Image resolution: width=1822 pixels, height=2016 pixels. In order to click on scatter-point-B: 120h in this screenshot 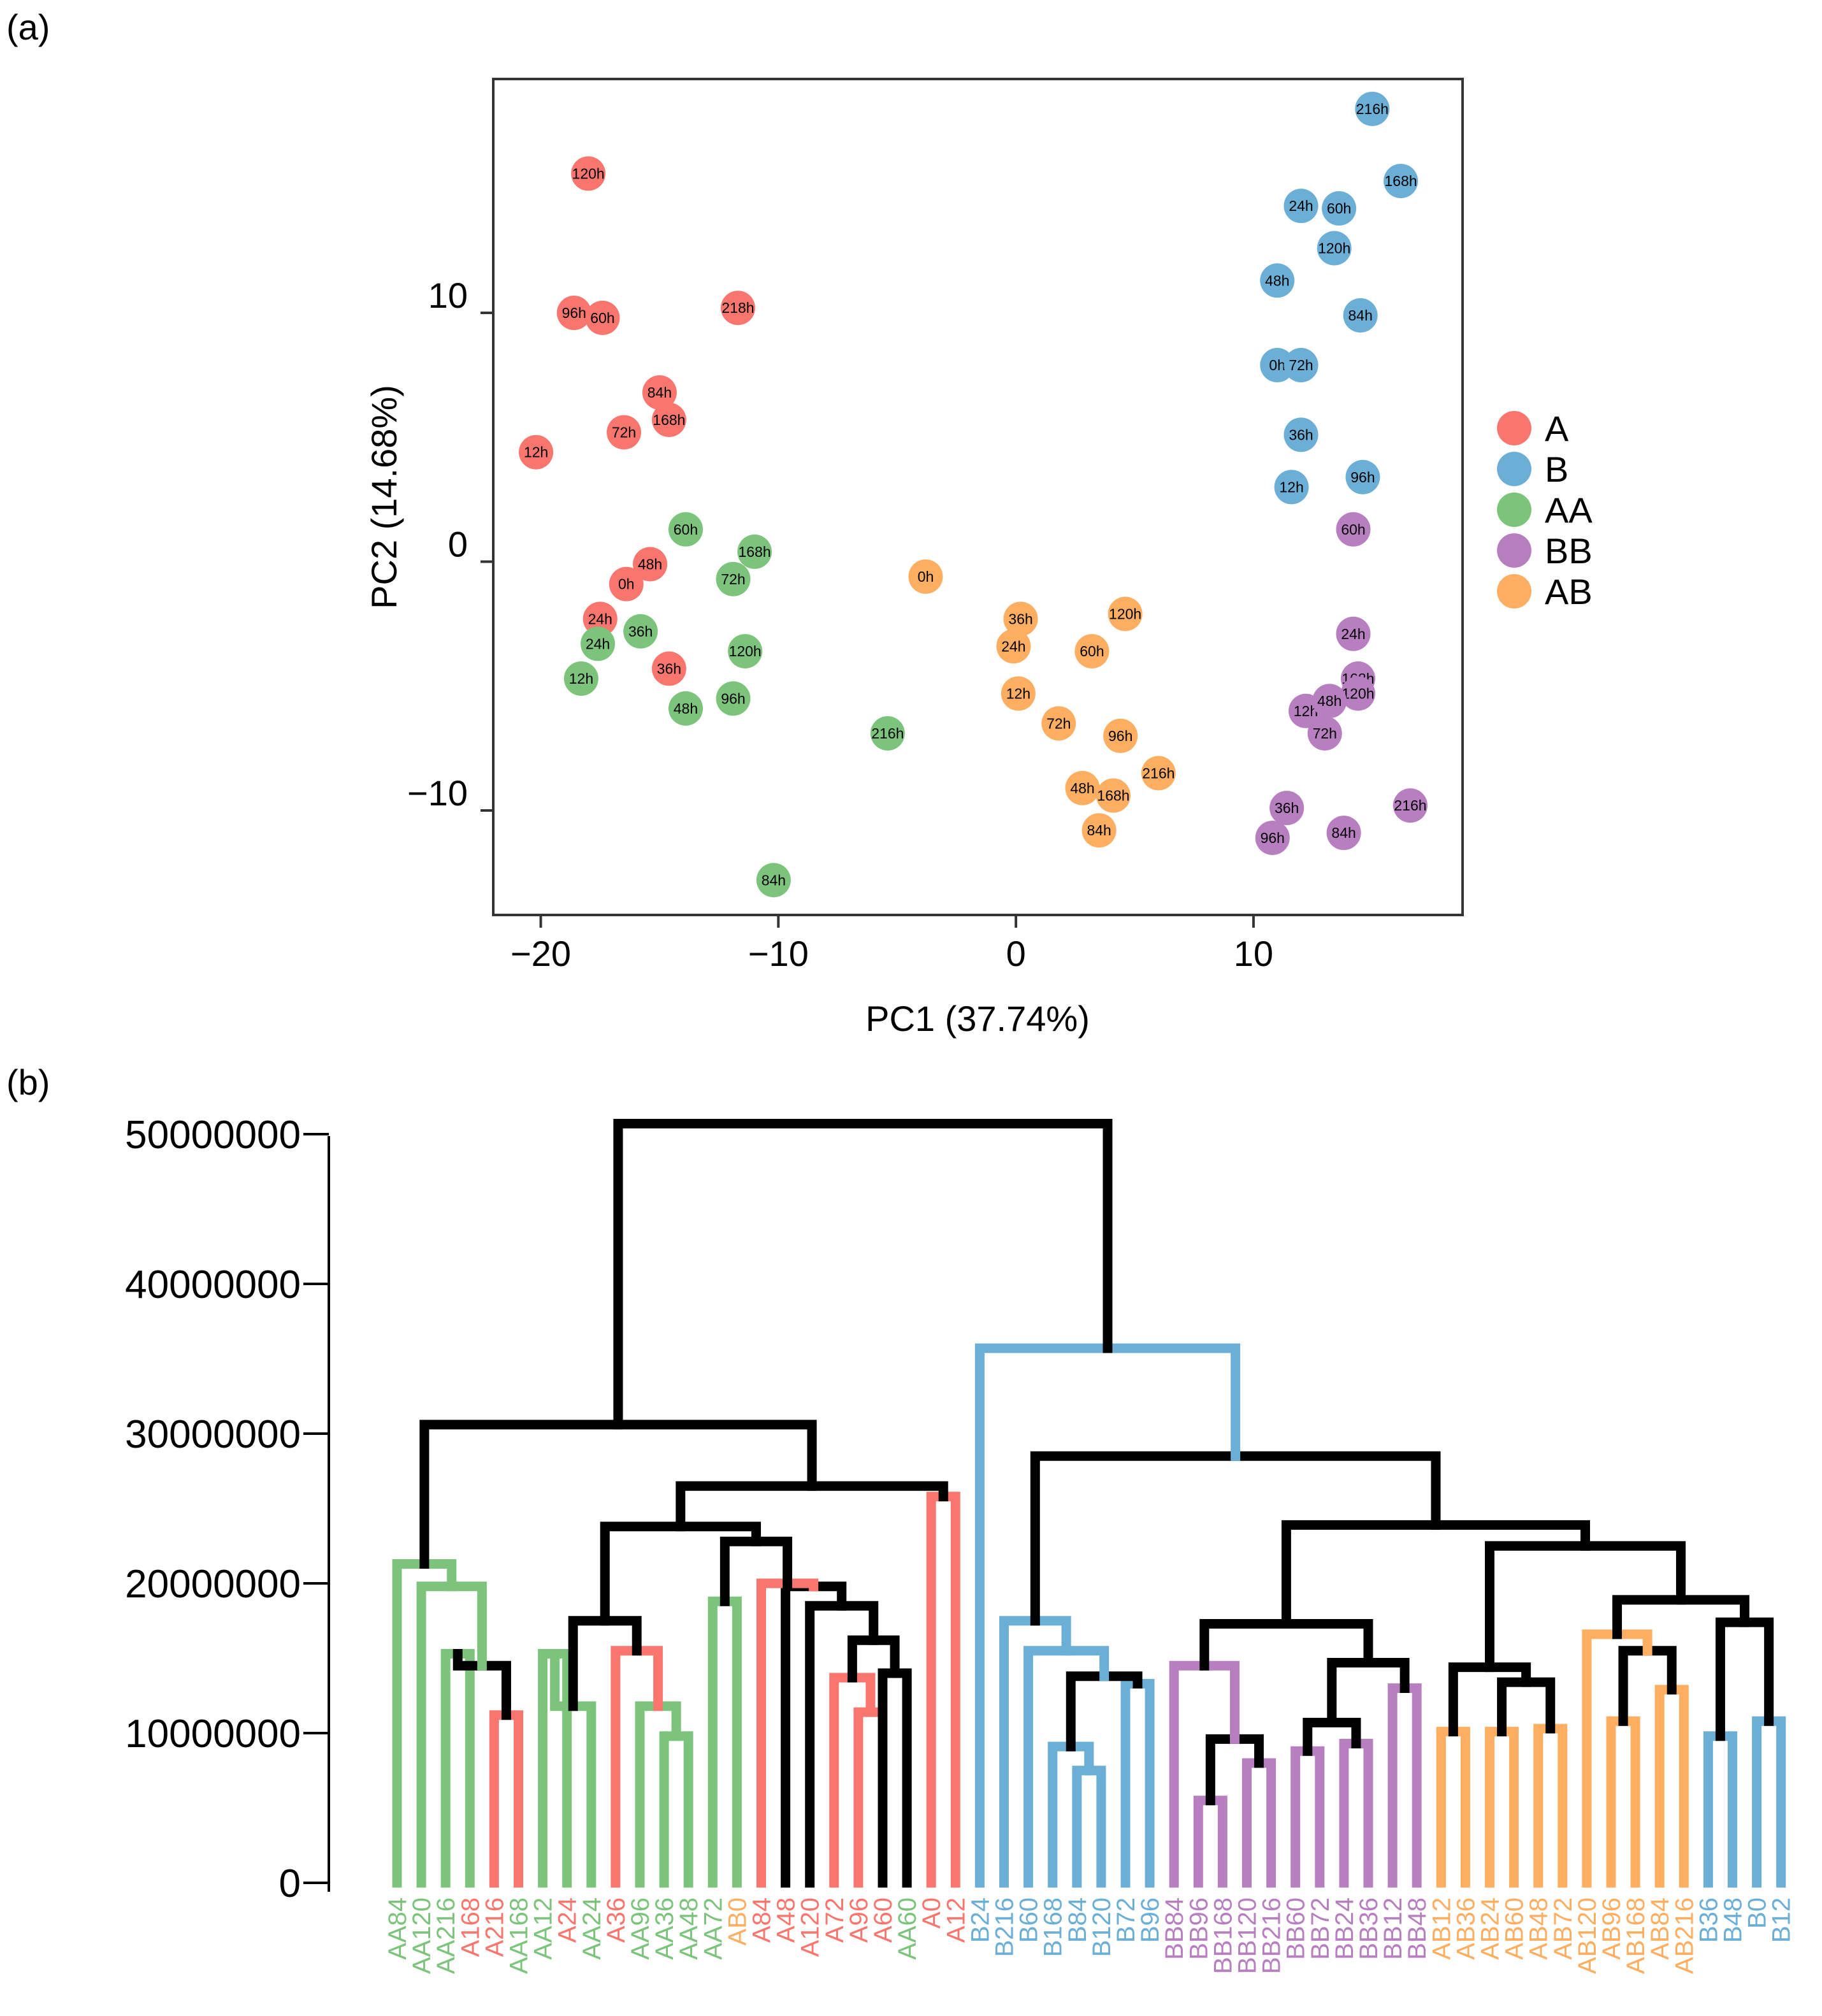, I will do `click(1334, 248)`.